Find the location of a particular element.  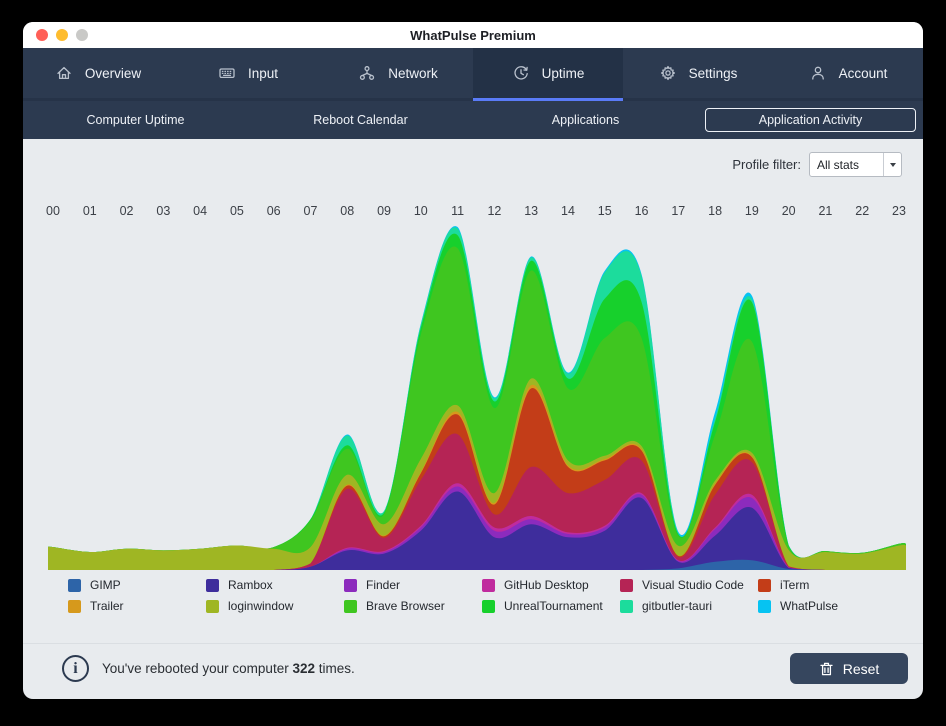

subtab-label: Reboot Calendar is located at coordinates (360, 120).